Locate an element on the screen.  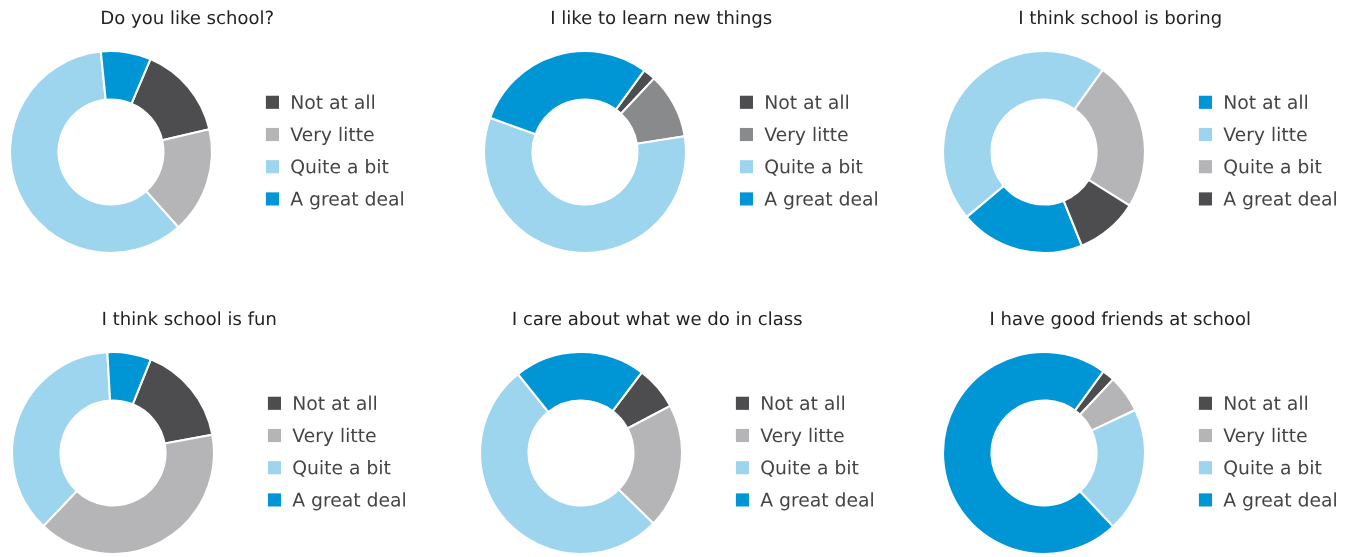
chart-title: Do you like school? is located at coordinates (187, 19).